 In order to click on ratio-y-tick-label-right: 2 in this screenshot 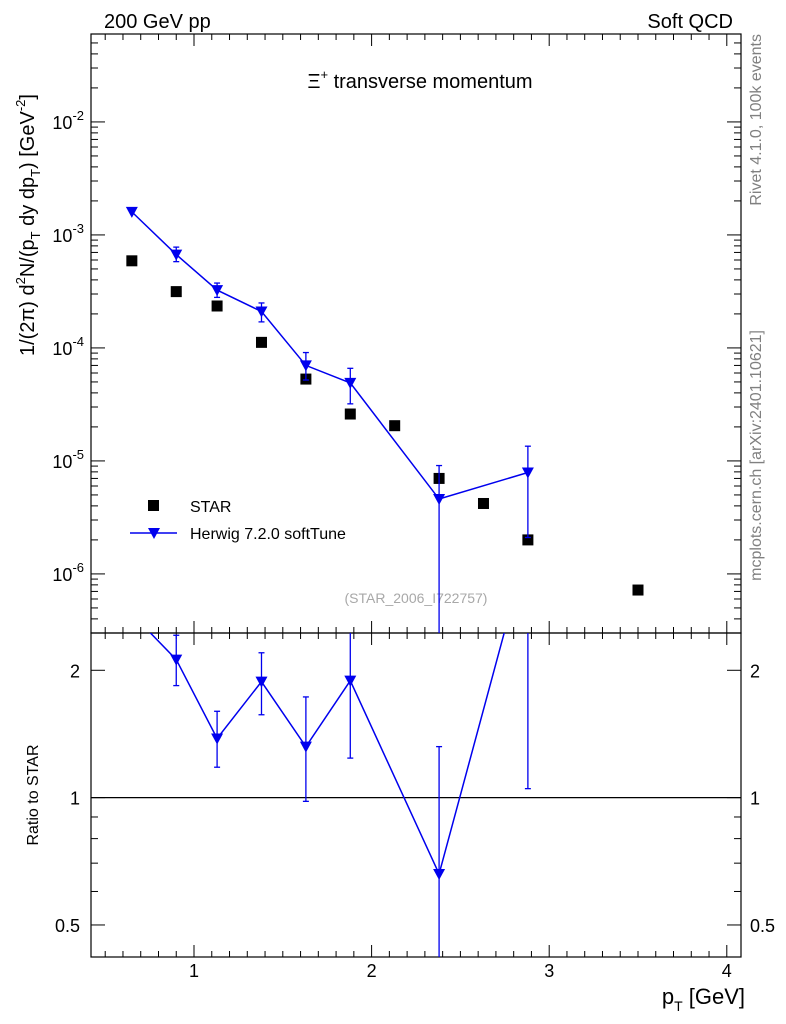, I will do `click(755, 671)`.